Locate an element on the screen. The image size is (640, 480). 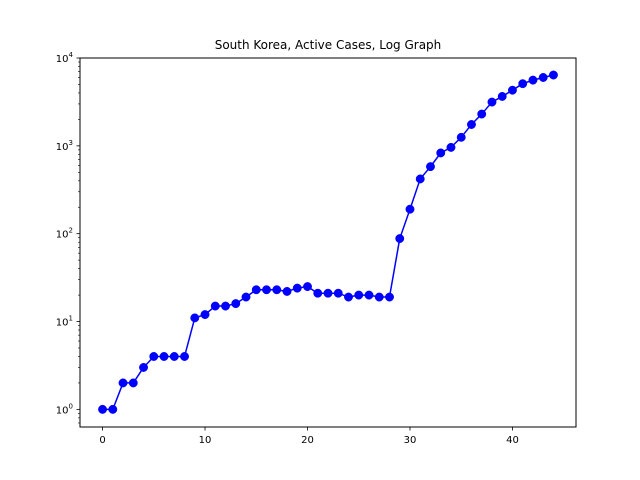
chart-title: South Korea, Active Cases, Log Graph is located at coordinates (328, 45).